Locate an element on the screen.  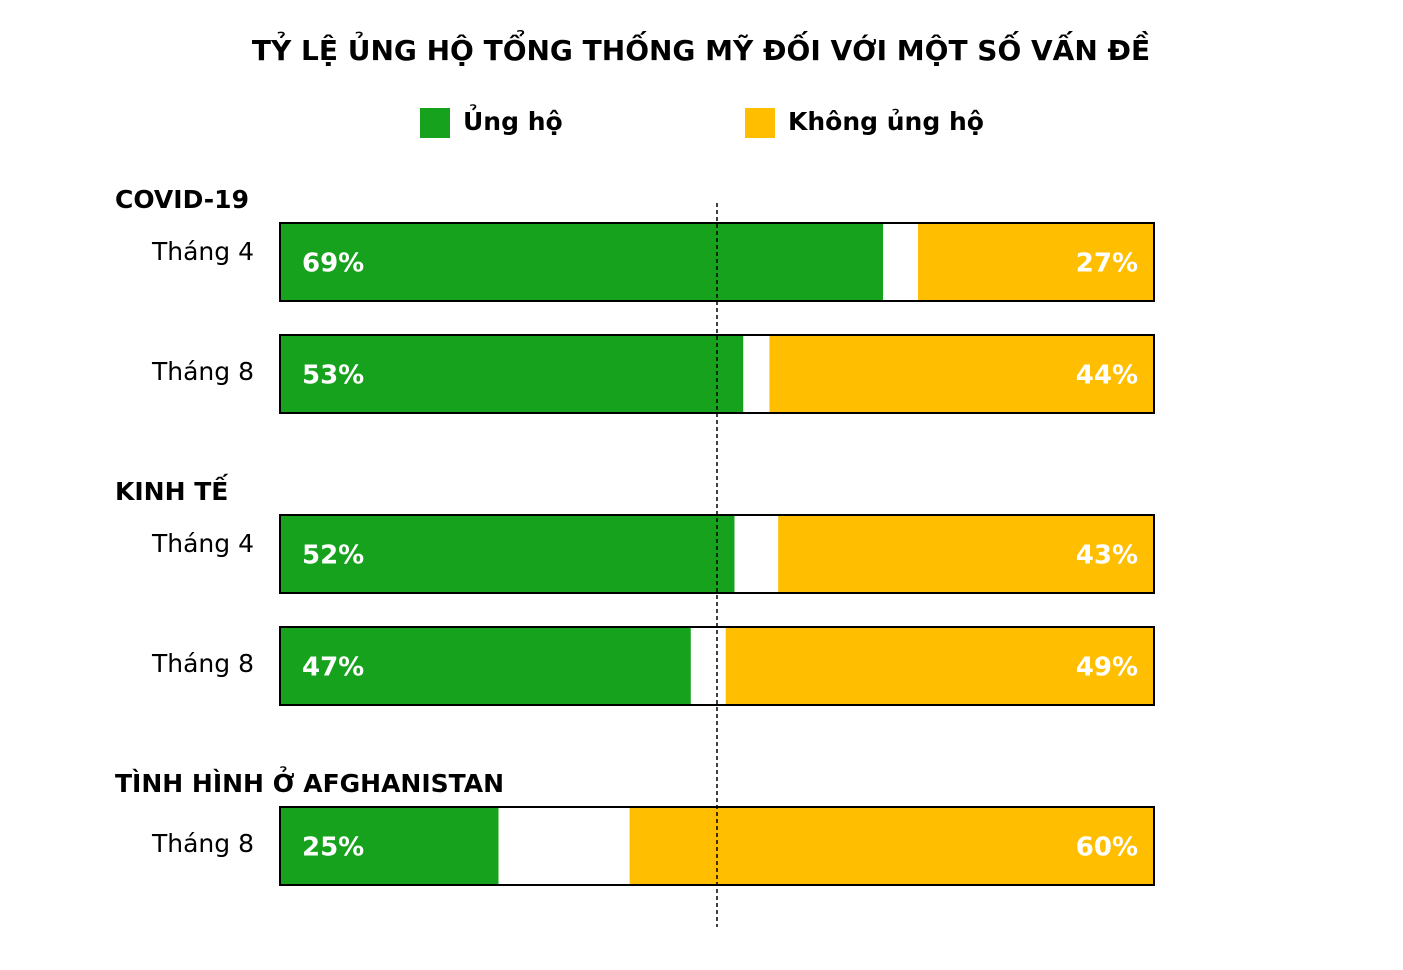
value-label: 60% is located at coordinates (1107, 848).